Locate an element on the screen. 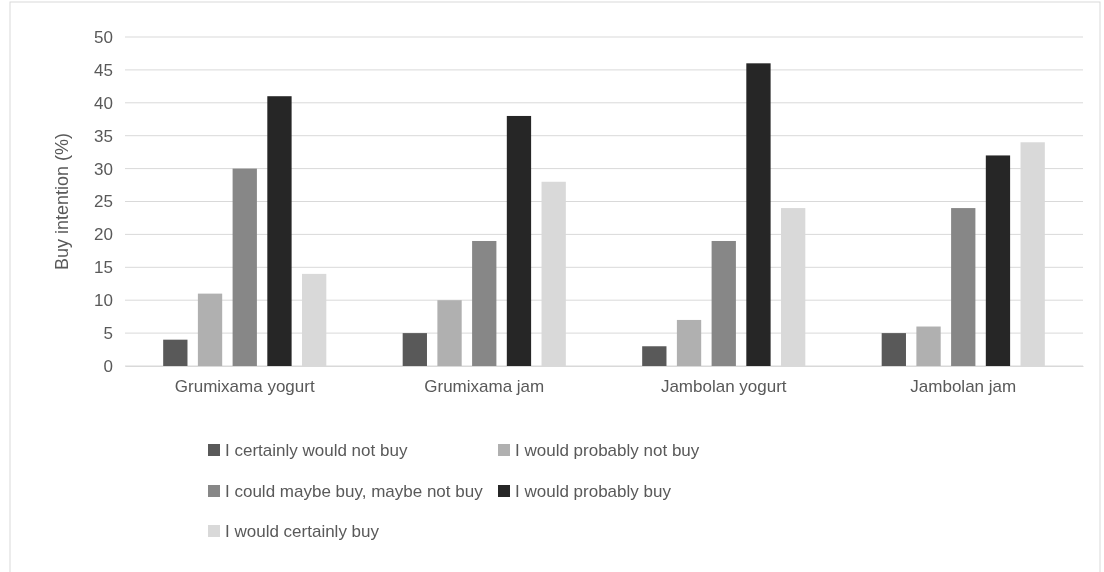  y-tick-label: 50 is located at coordinates (103, 37).